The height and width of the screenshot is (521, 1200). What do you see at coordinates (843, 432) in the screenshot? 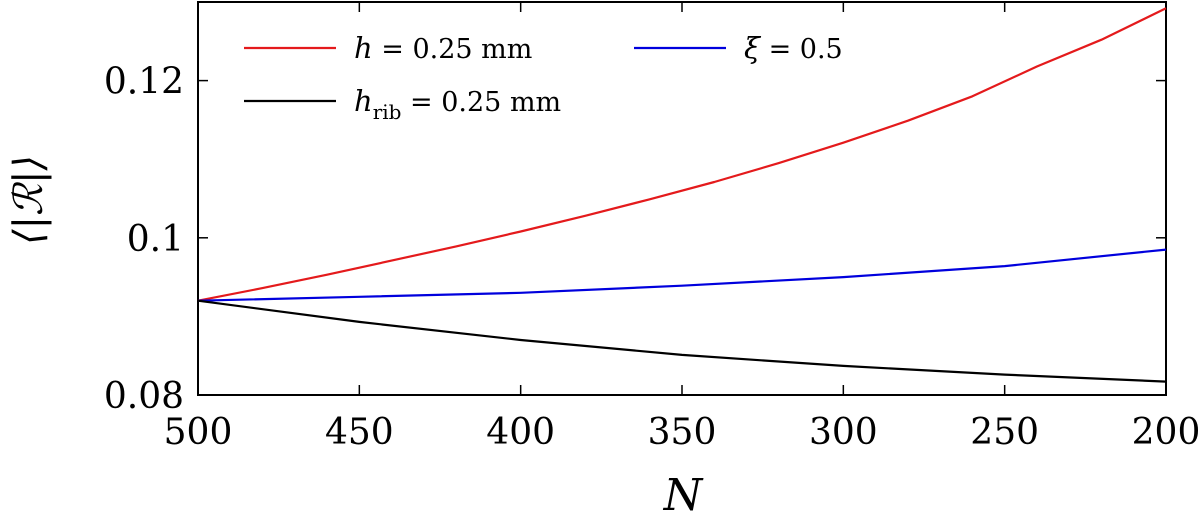
I see `x-tick-label: 300` at bounding box center [843, 432].